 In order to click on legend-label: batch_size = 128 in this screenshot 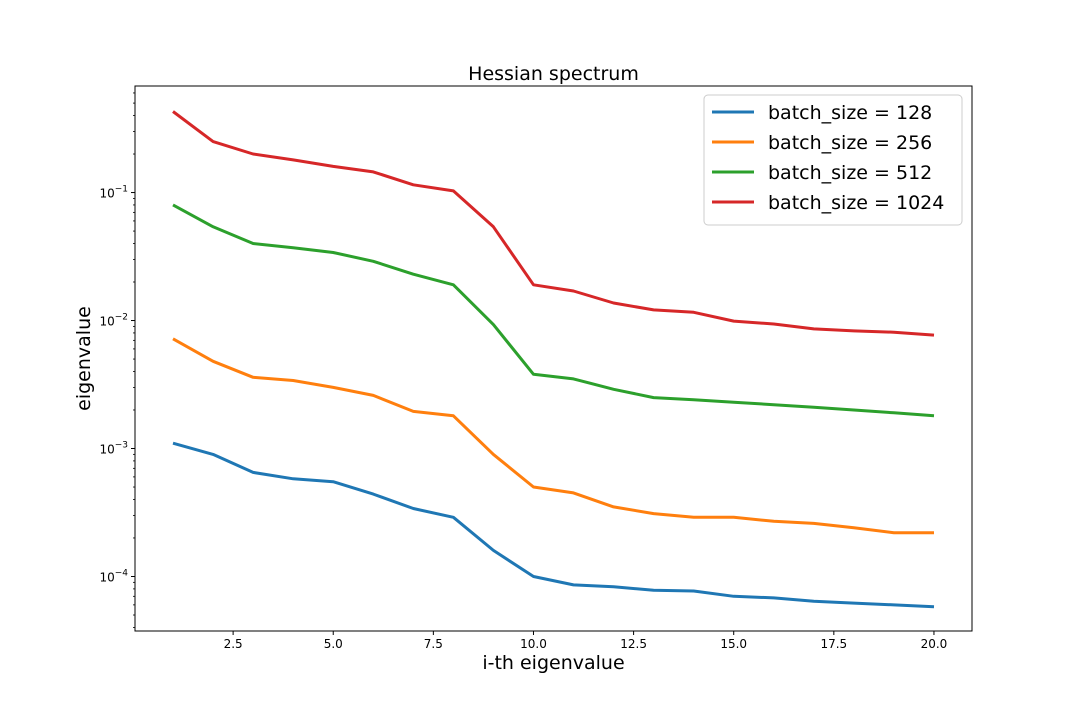, I will do `click(850, 113)`.